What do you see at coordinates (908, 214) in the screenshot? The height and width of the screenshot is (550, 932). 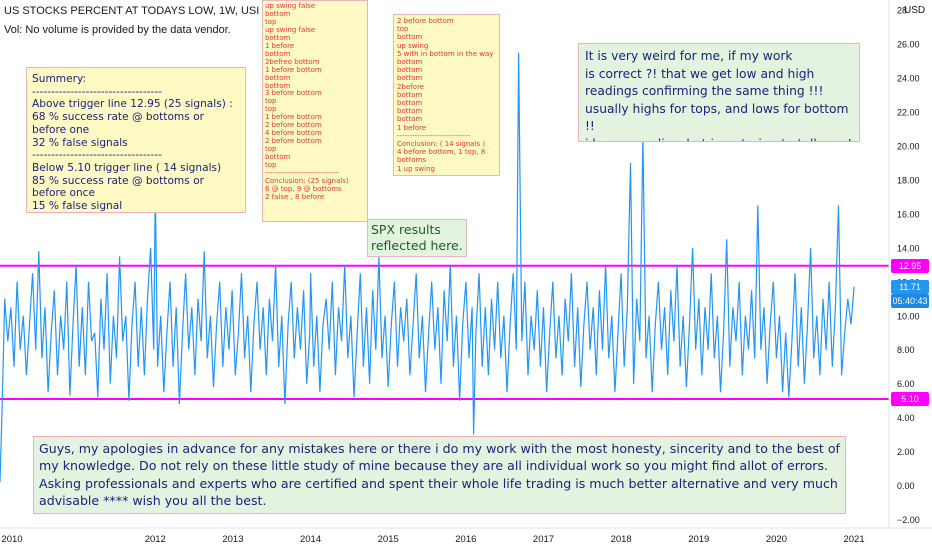 I see `y-tick-label: 16.00` at bounding box center [908, 214].